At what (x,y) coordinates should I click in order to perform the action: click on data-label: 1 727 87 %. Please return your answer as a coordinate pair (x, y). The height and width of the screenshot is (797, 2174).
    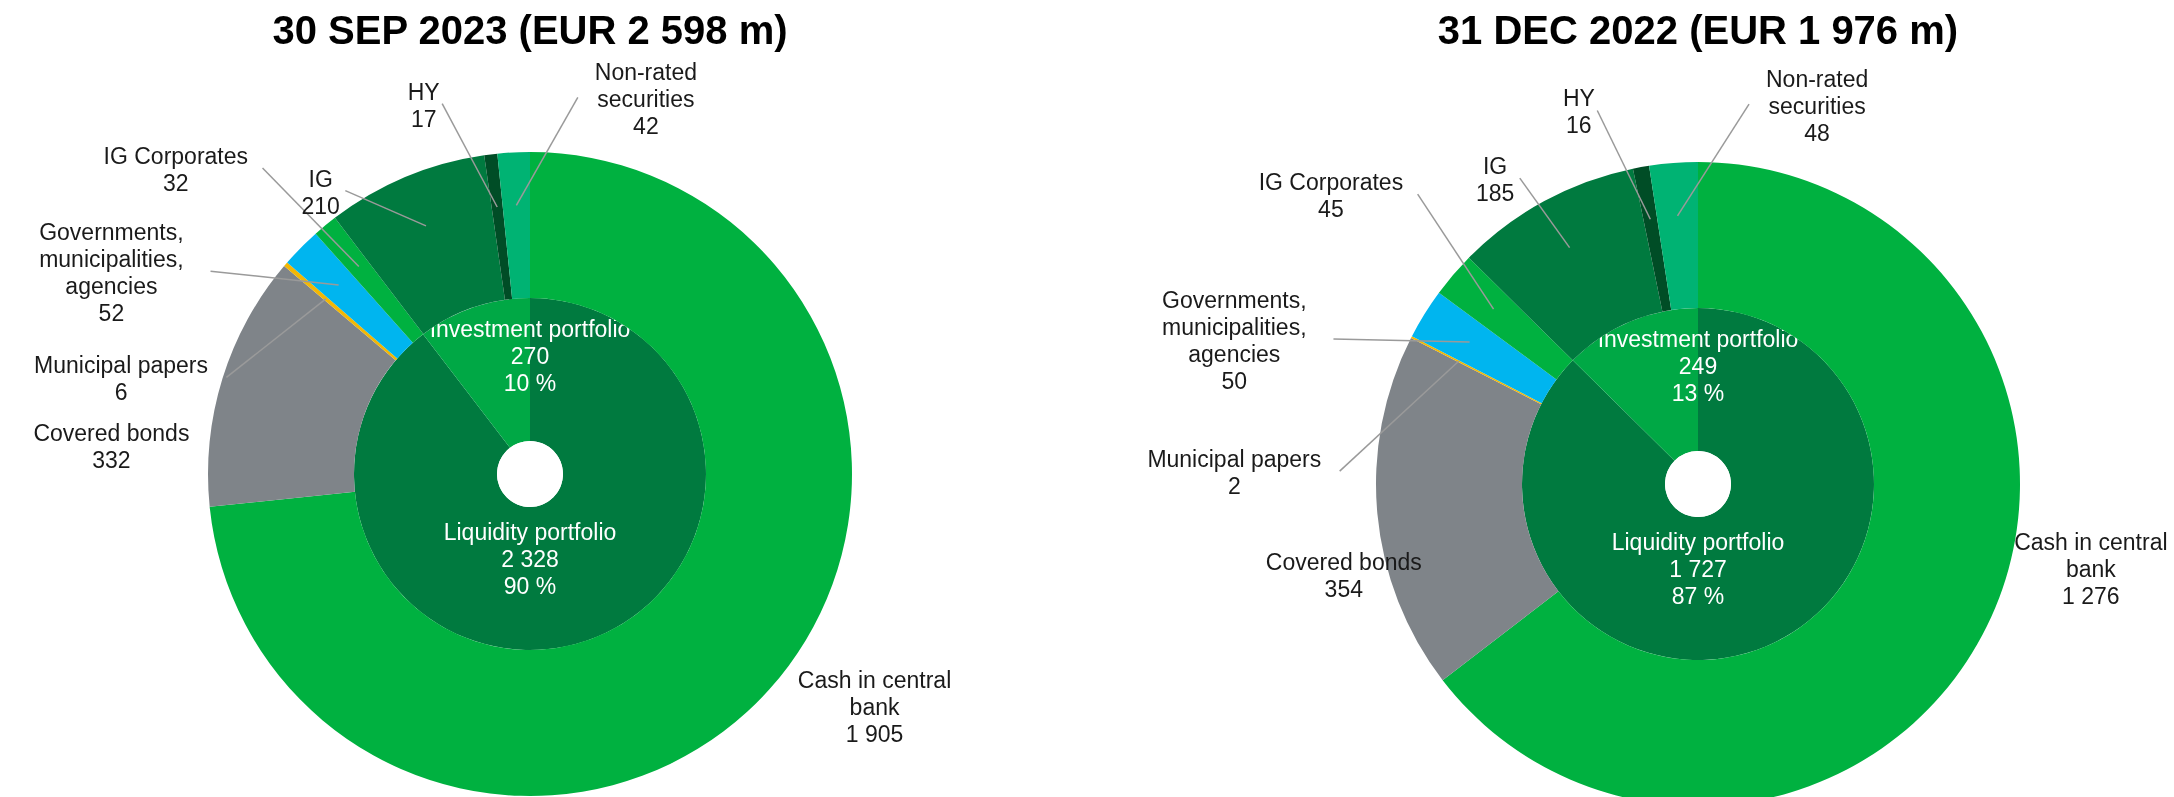
    Looking at the image, I should click on (1698, 583).